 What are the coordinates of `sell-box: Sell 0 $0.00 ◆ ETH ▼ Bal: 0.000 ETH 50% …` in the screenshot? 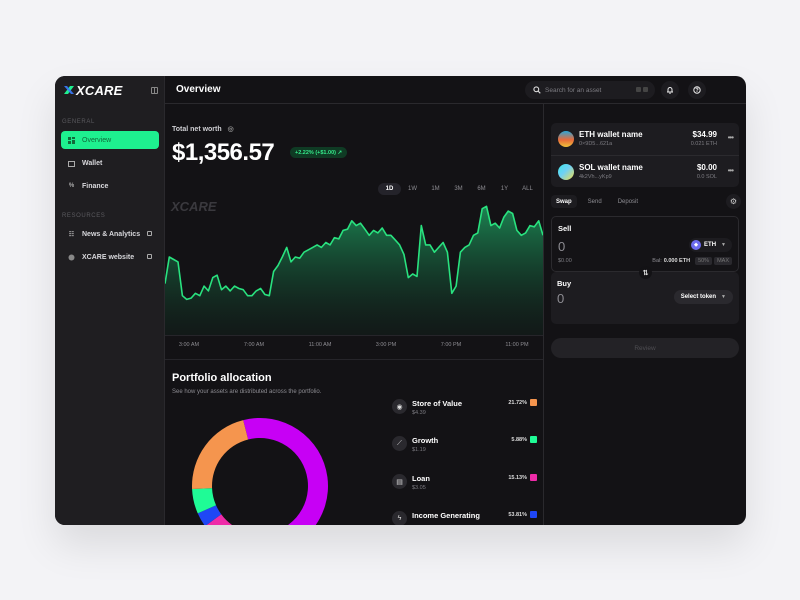 It's located at (645, 244).